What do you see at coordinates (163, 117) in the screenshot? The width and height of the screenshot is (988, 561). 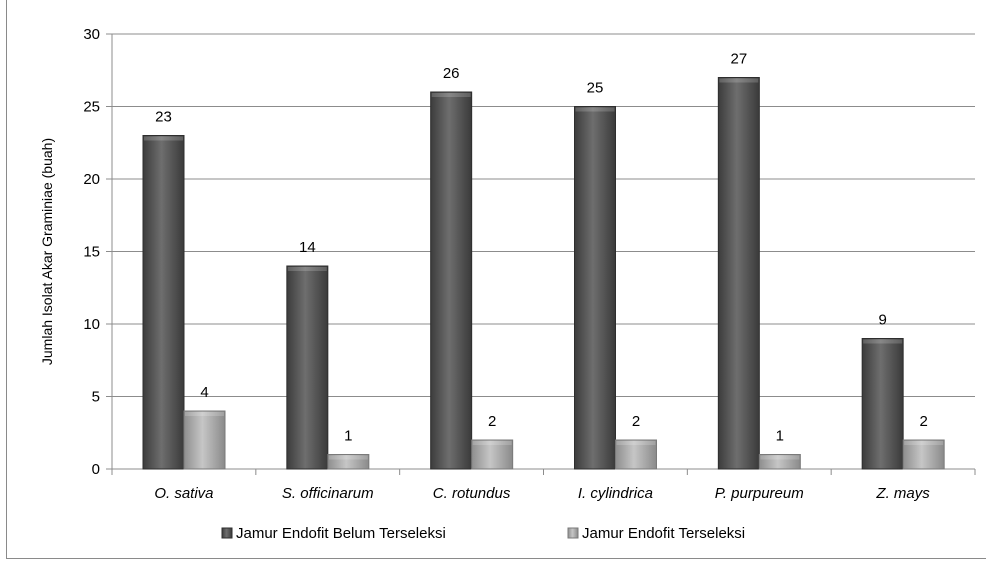 I see `data-label-0-0: 23` at bounding box center [163, 117].